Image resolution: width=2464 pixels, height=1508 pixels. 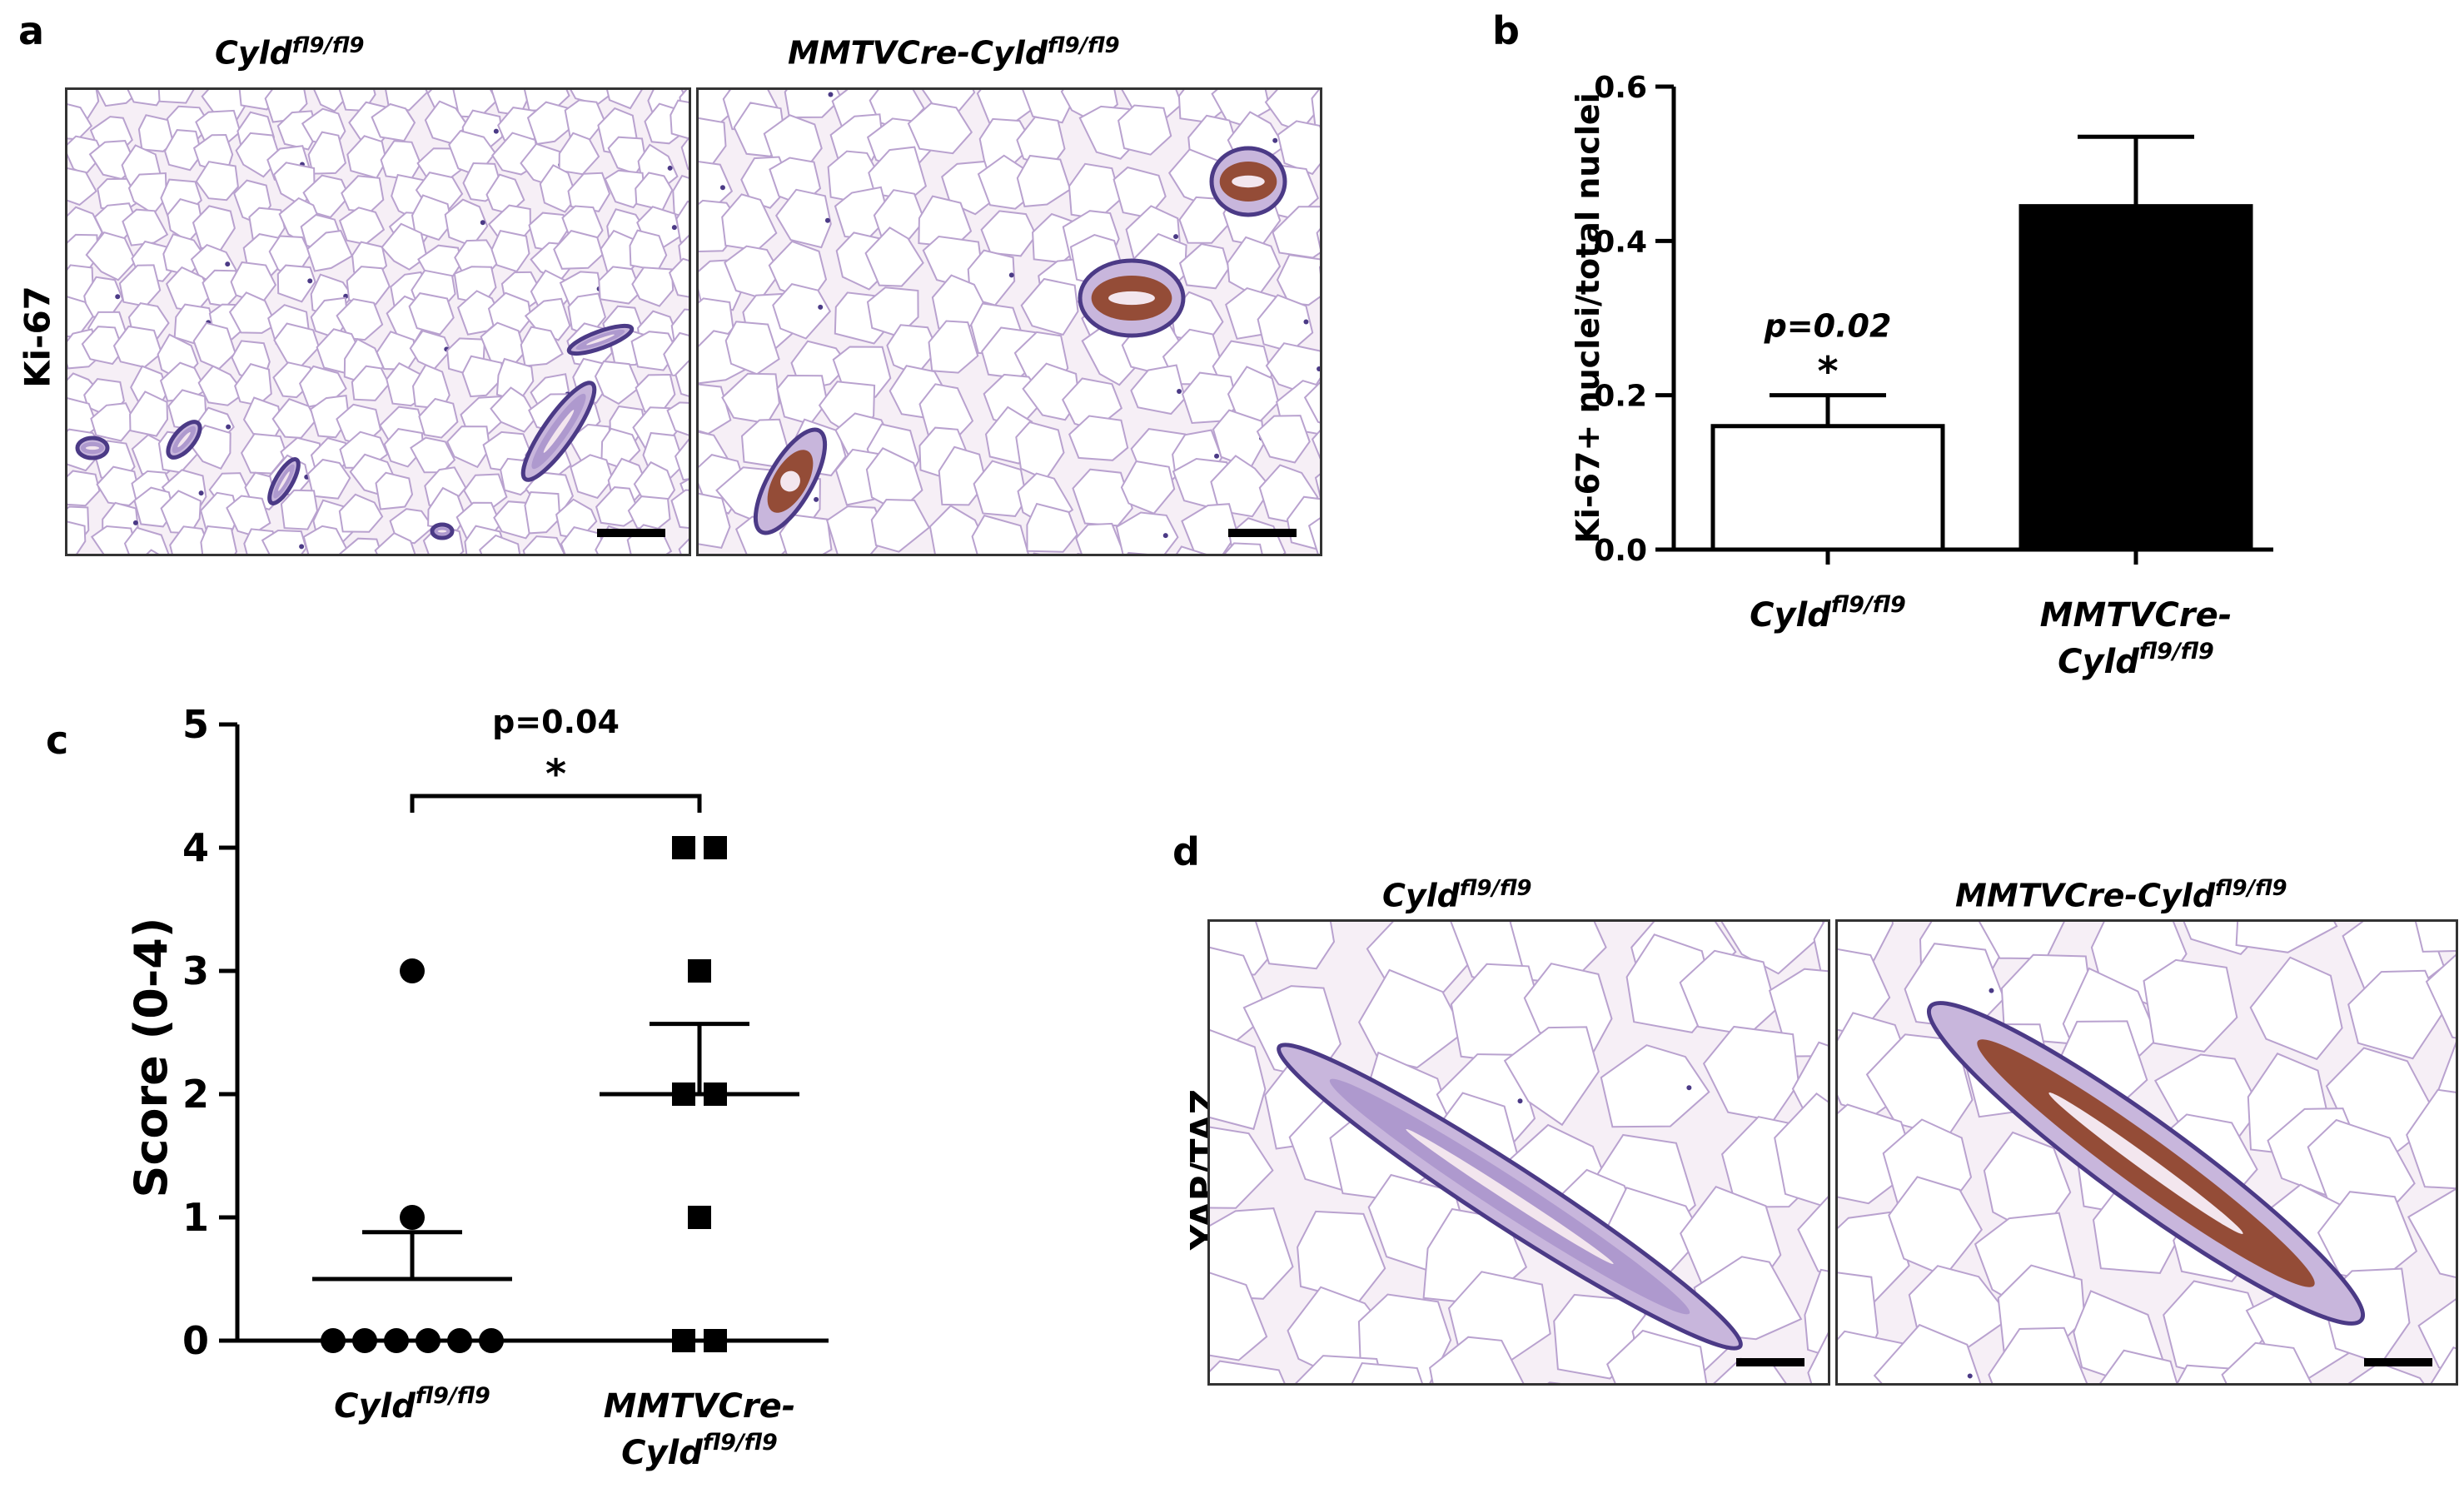 What do you see at coordinates (1457, 895) in the screenshot?
I see `panel-d-left-title: Cyldfl9/fl9` at bounding box center [1457, 895].